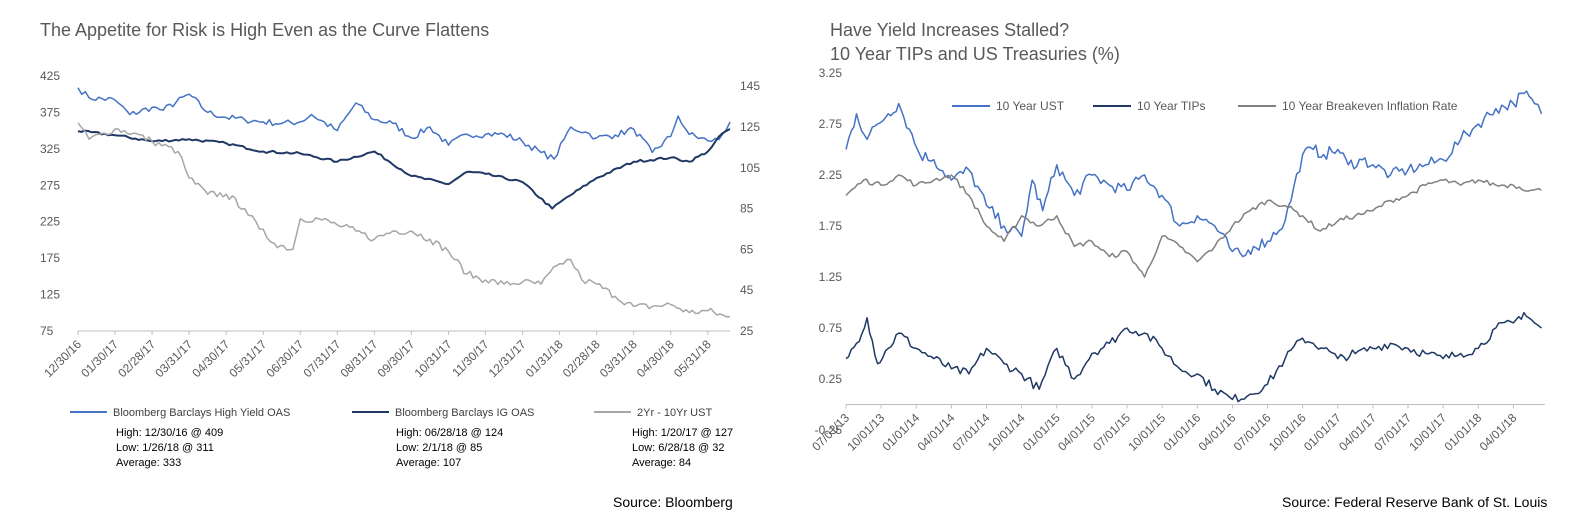 This screenshot has width=1594, height=531. What do you see at coordinates (1076, 431) in the screenshot?
I see `right-x-tick-label: 04/01/15` at bounding box center [1076, 431].